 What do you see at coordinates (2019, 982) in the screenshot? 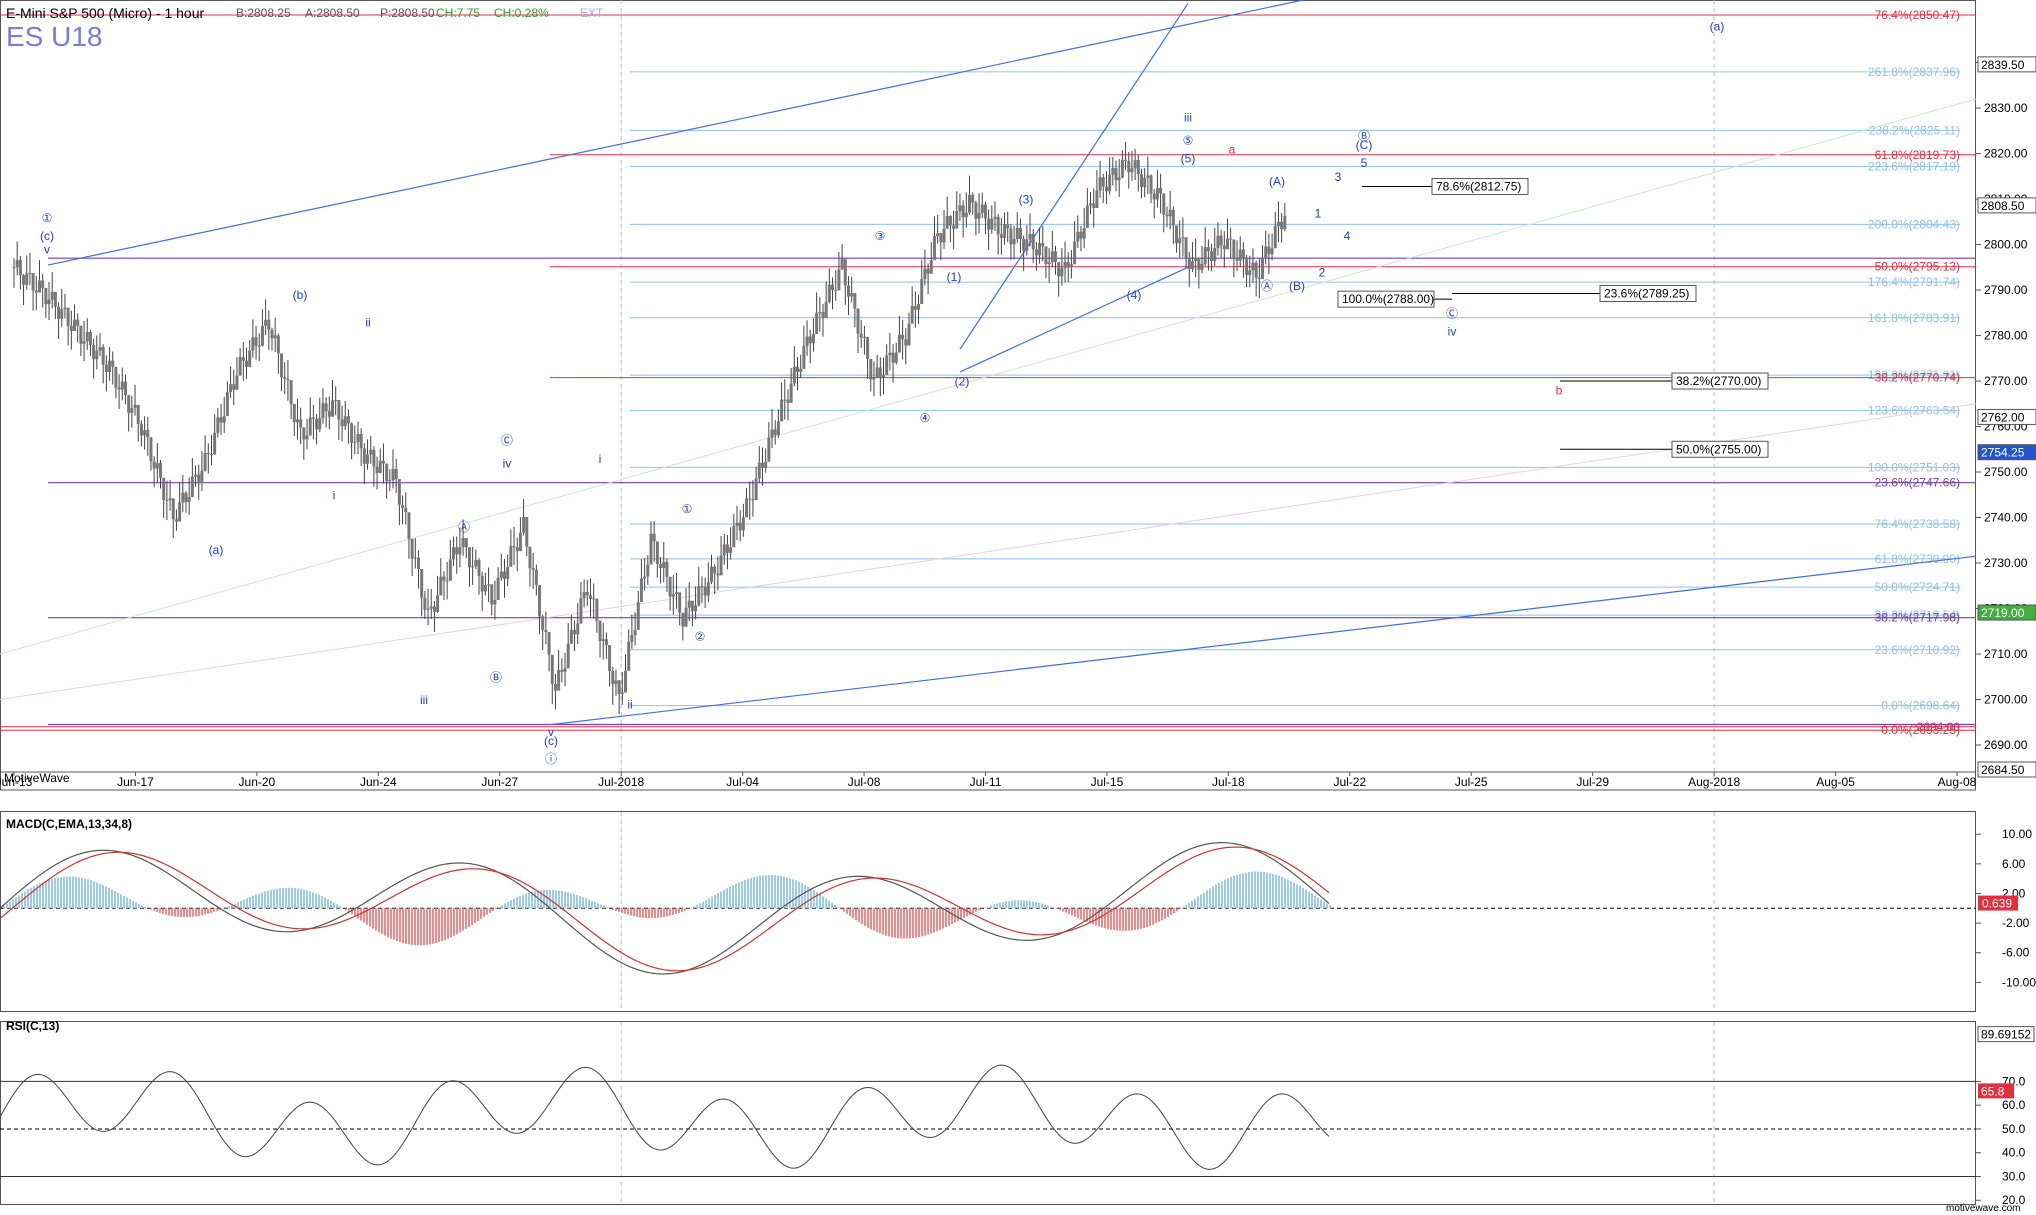
I see `macd-y-label: -10.00` at bounding box center [2019, 982].